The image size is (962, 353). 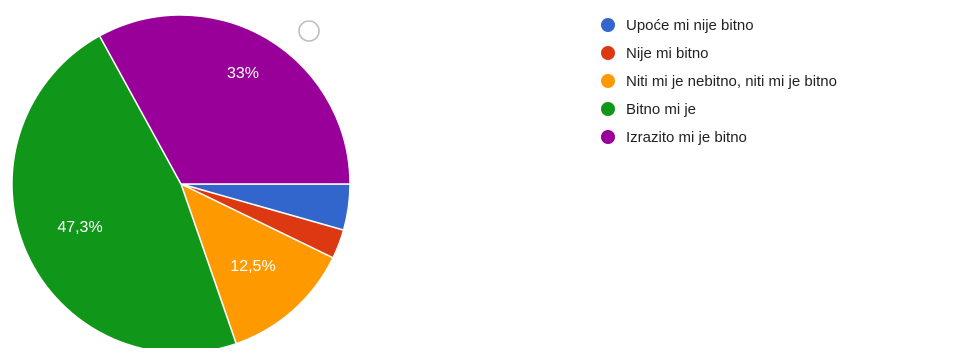 I want to click on pie-slice-labels: 12,5% 47,3% 33%, so click(x=166, y=170).